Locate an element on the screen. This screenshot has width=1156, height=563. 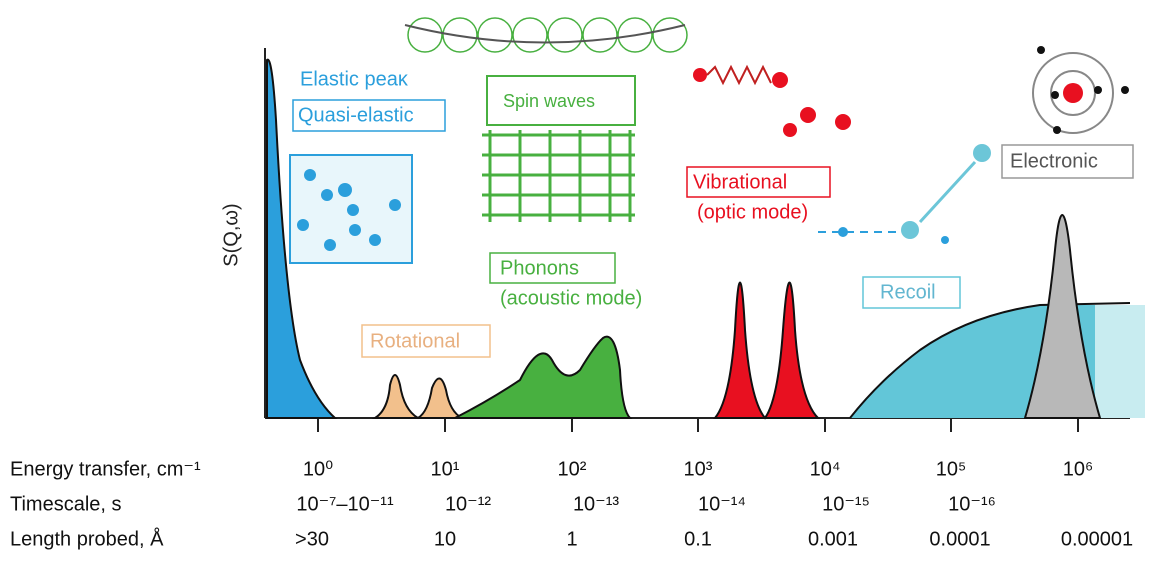
row-value: 10 is located at coordinates (445, 539).